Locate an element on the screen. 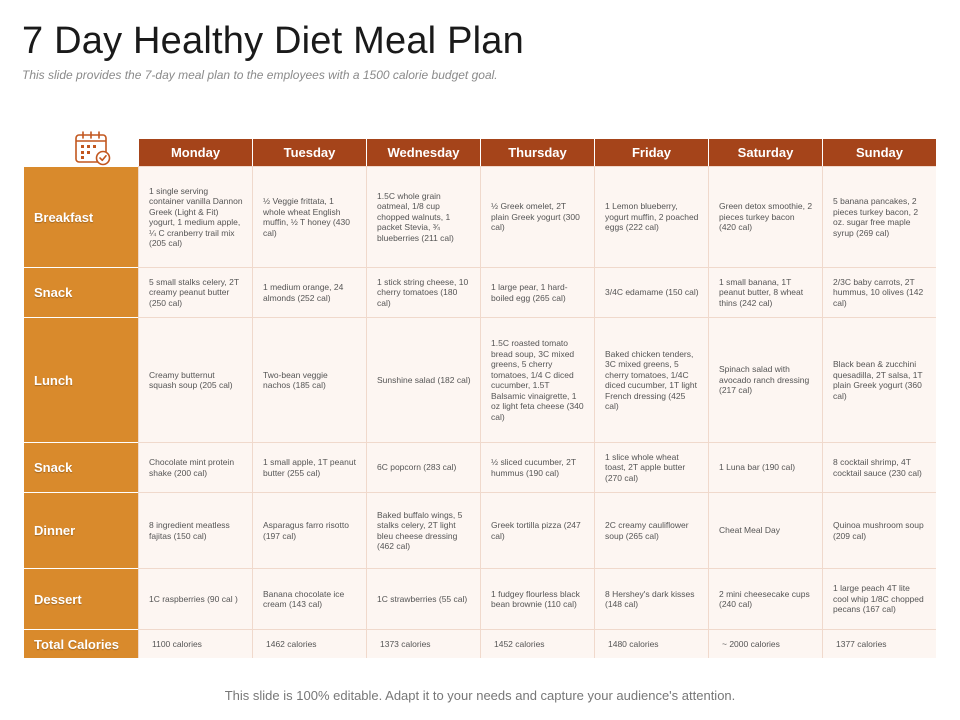 This screenshot has width=960, height=720. meal-cell: 6C popcorn (283 cal) is located at coordinates (423, 467).